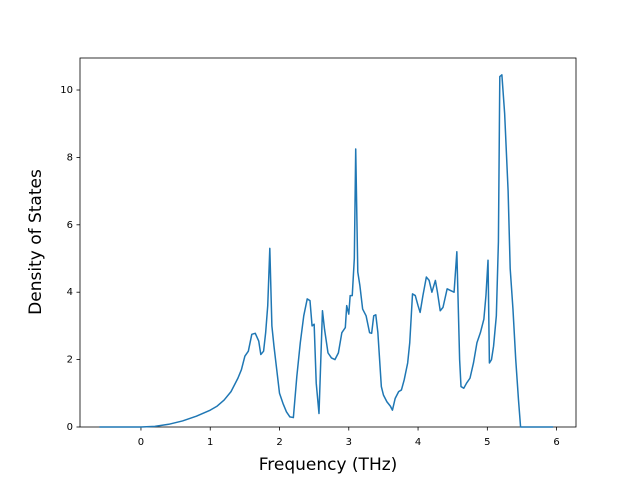  I want to click on y-tick-label: 8, so click(70, 157).